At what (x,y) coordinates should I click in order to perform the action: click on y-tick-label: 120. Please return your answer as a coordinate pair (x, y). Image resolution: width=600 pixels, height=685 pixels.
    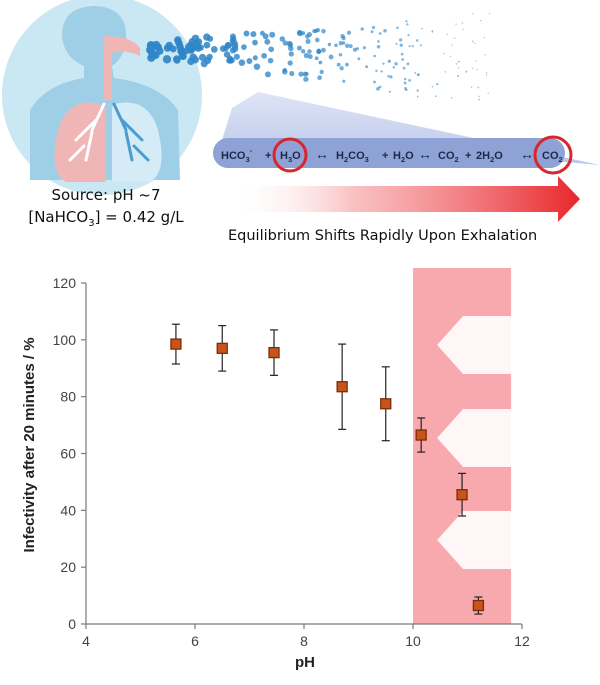
    Looking at the image, I should click on (65, 283).